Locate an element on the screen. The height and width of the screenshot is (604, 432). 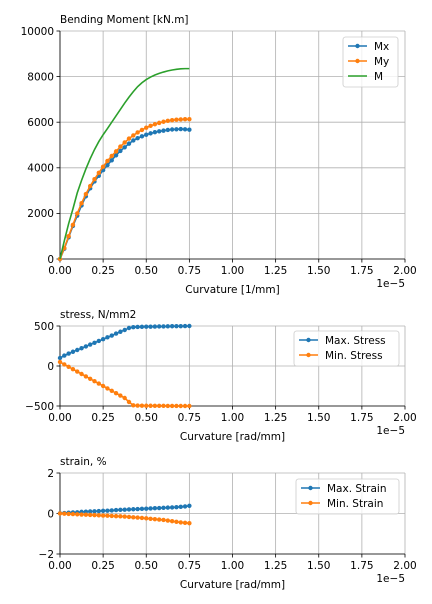
y-tick-label: 2 is located at coordinates (50, 474).